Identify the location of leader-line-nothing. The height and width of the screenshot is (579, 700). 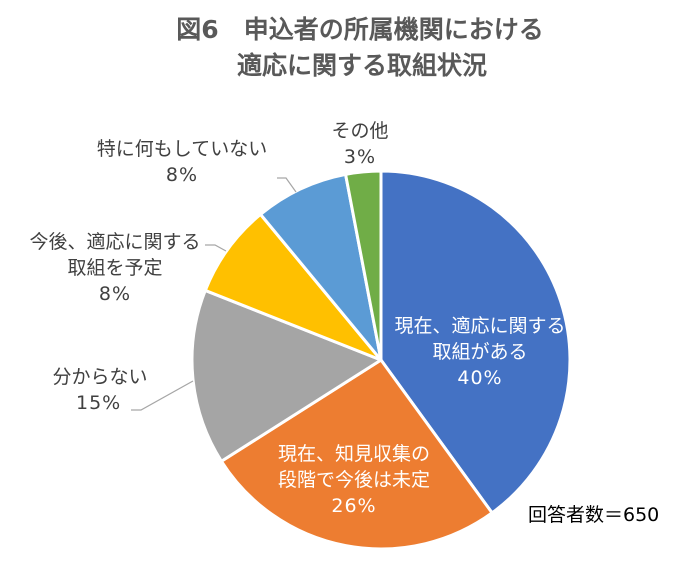
(287, 185).